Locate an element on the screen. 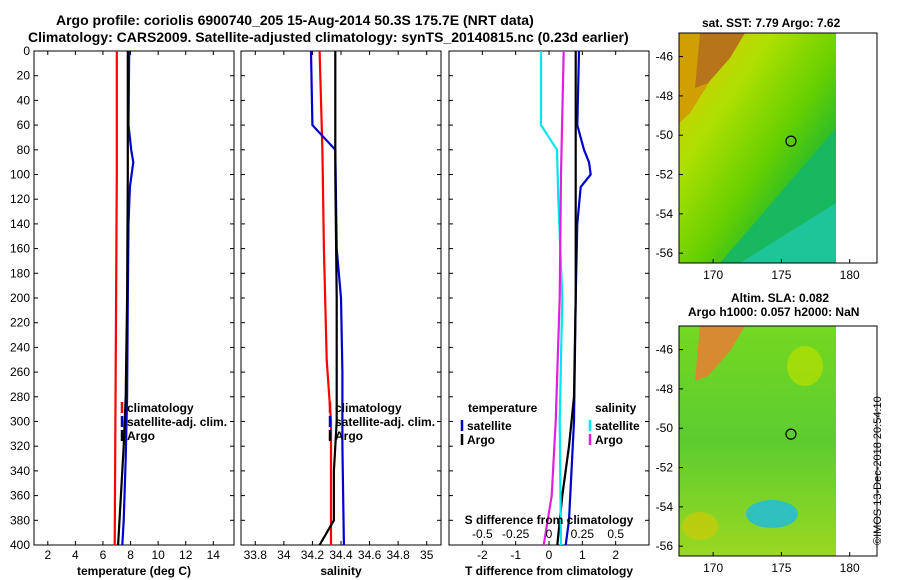 The width and height of the screenshot is (900, 580). series-line-temperature-argo is located at coordinates (566, 298).